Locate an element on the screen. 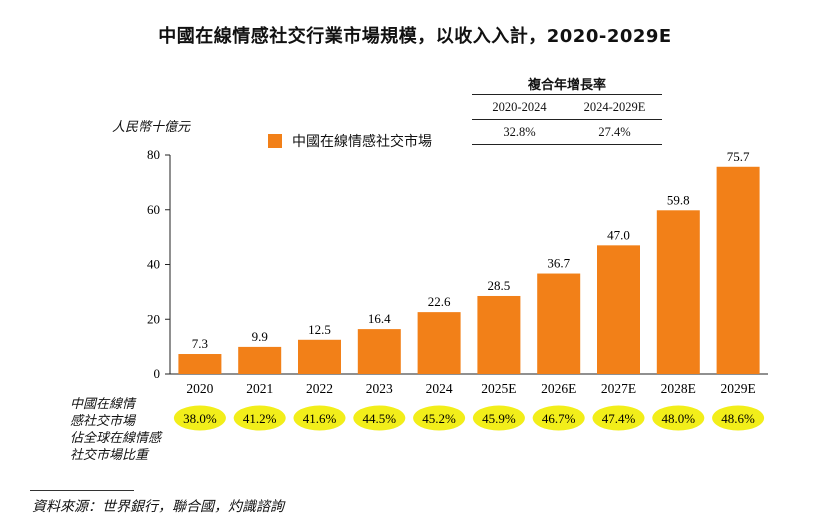 This screenshot has height=526, width=830. bar-value-label: 7.3 is located at coordinates (200, 343).